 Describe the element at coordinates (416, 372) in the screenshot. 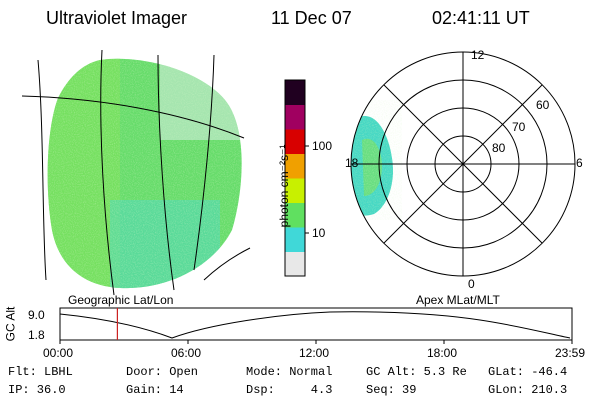

I see `info-gc-alt: GC Alt: 5.3 Re` at that location.